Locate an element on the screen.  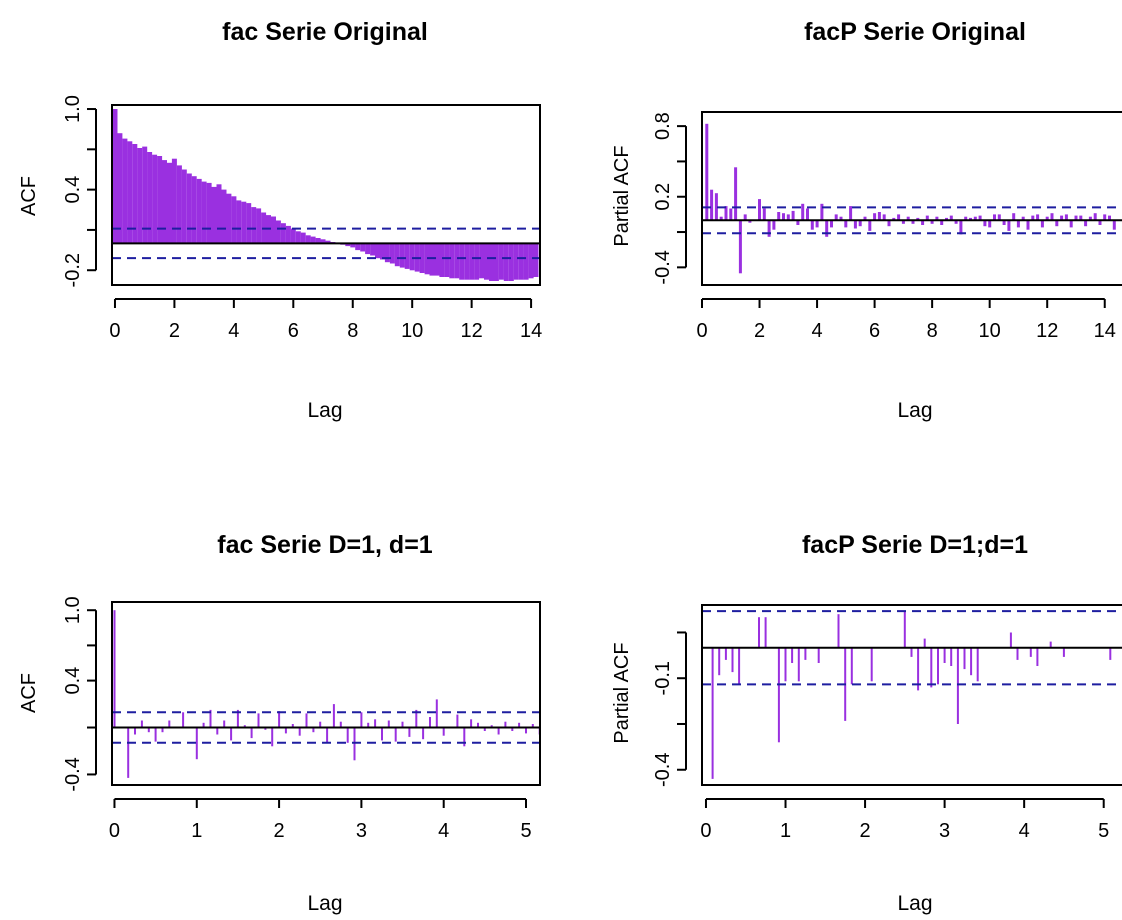
x-tick-label: 3 is located at coordinates (361, 831).